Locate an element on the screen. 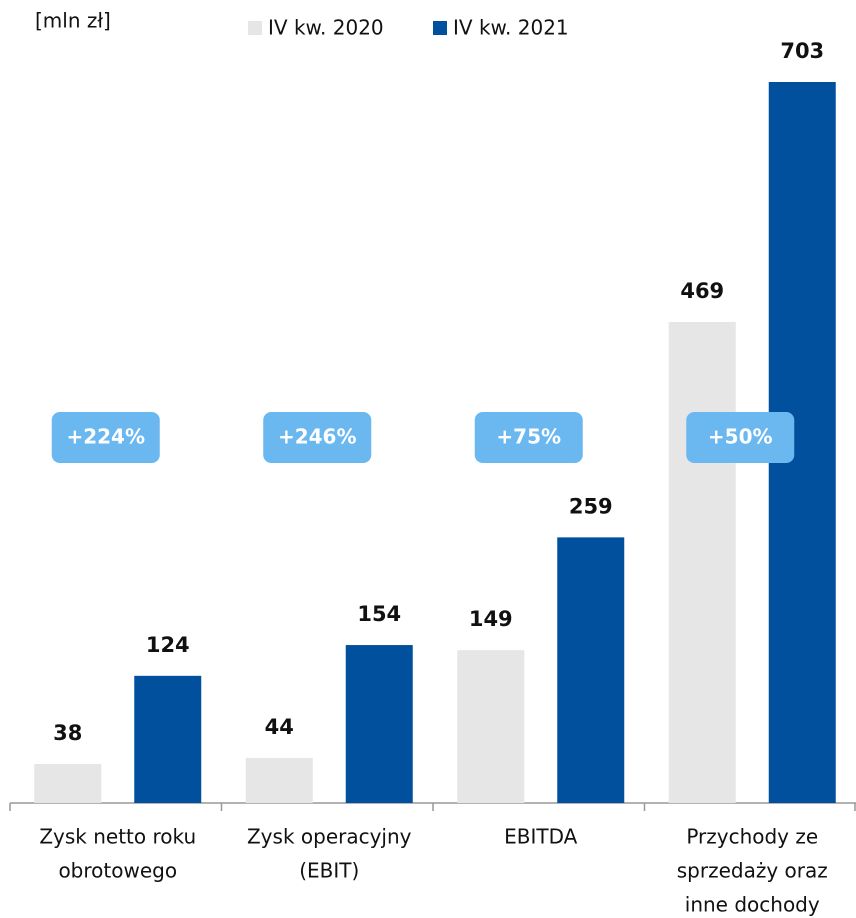 Image resolution: width=856 pixels, height=918 pixels. x-tick-label: Zysk netto roku is located at coordinates (117, 837).